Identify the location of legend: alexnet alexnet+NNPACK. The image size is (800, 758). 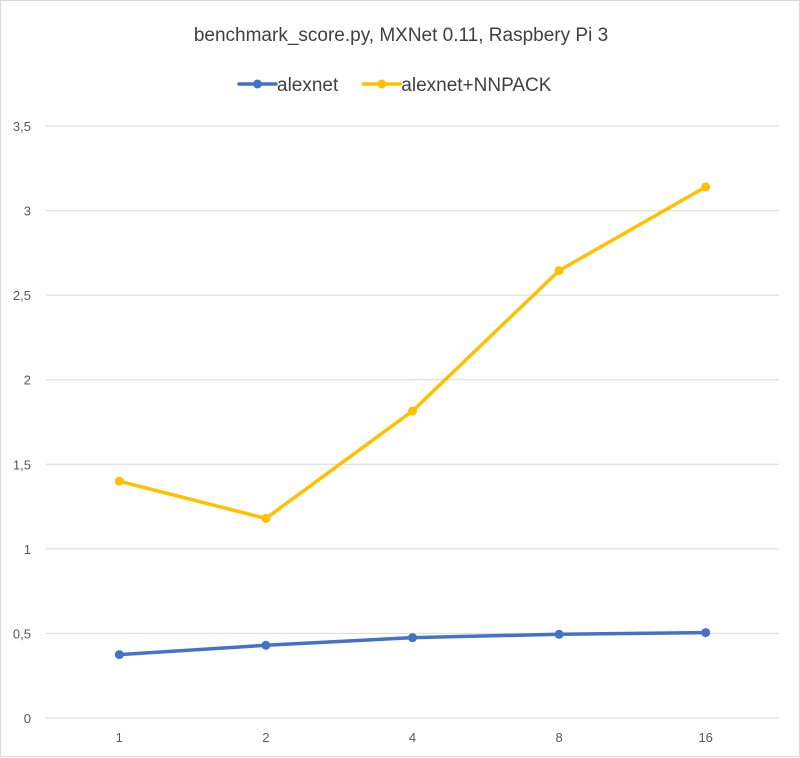
(394, 85).